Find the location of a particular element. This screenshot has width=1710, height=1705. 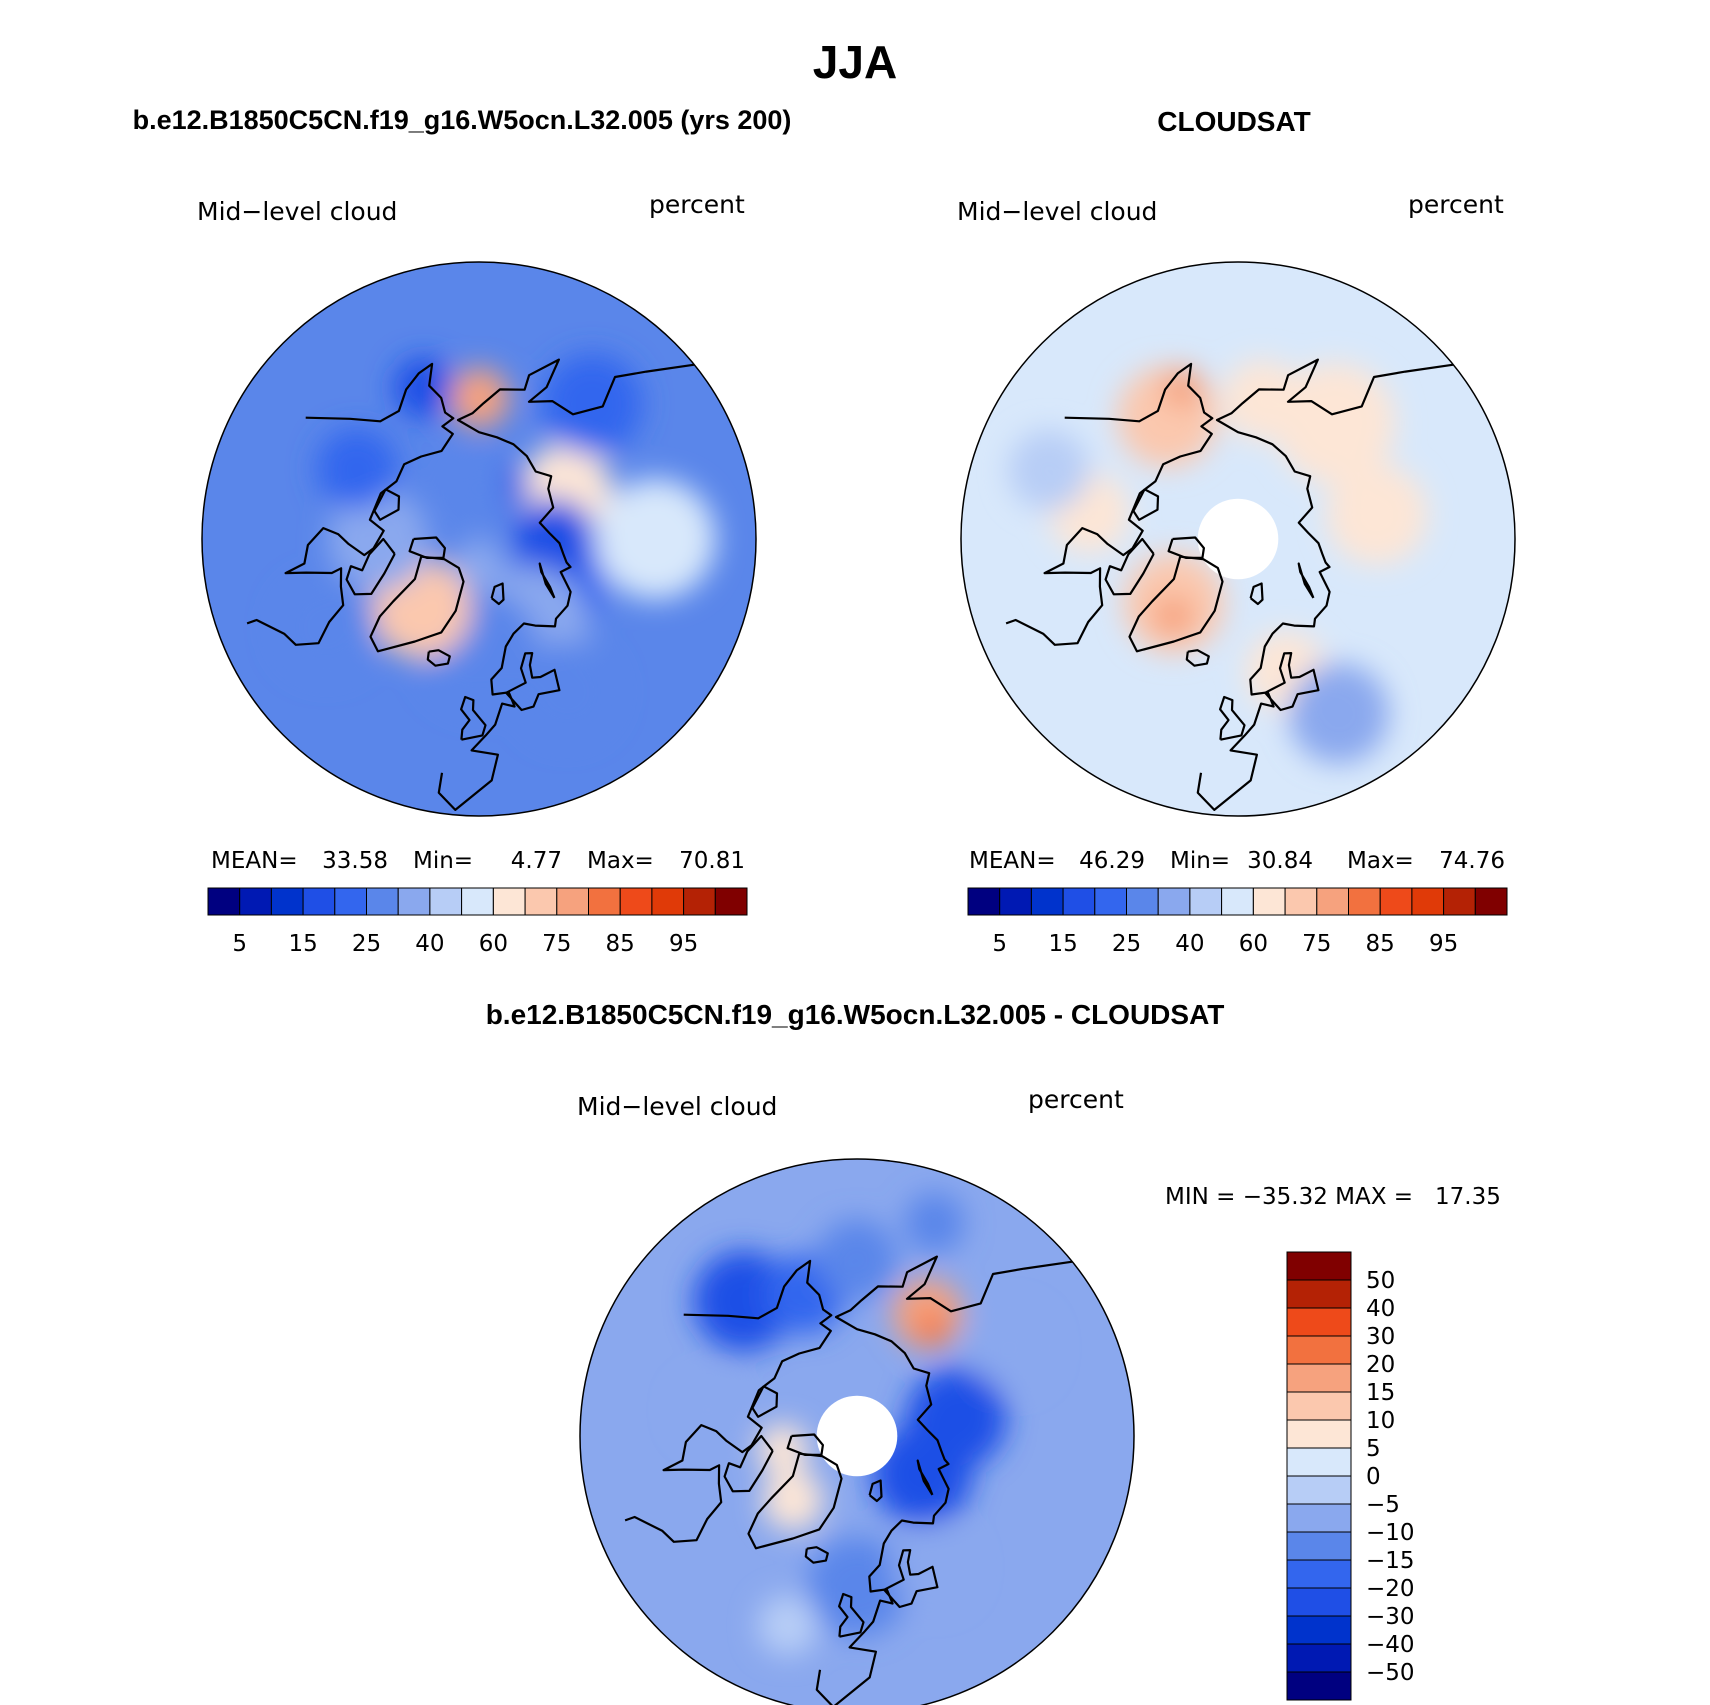

obs-polar-map is located at coordinates (1238, 539).